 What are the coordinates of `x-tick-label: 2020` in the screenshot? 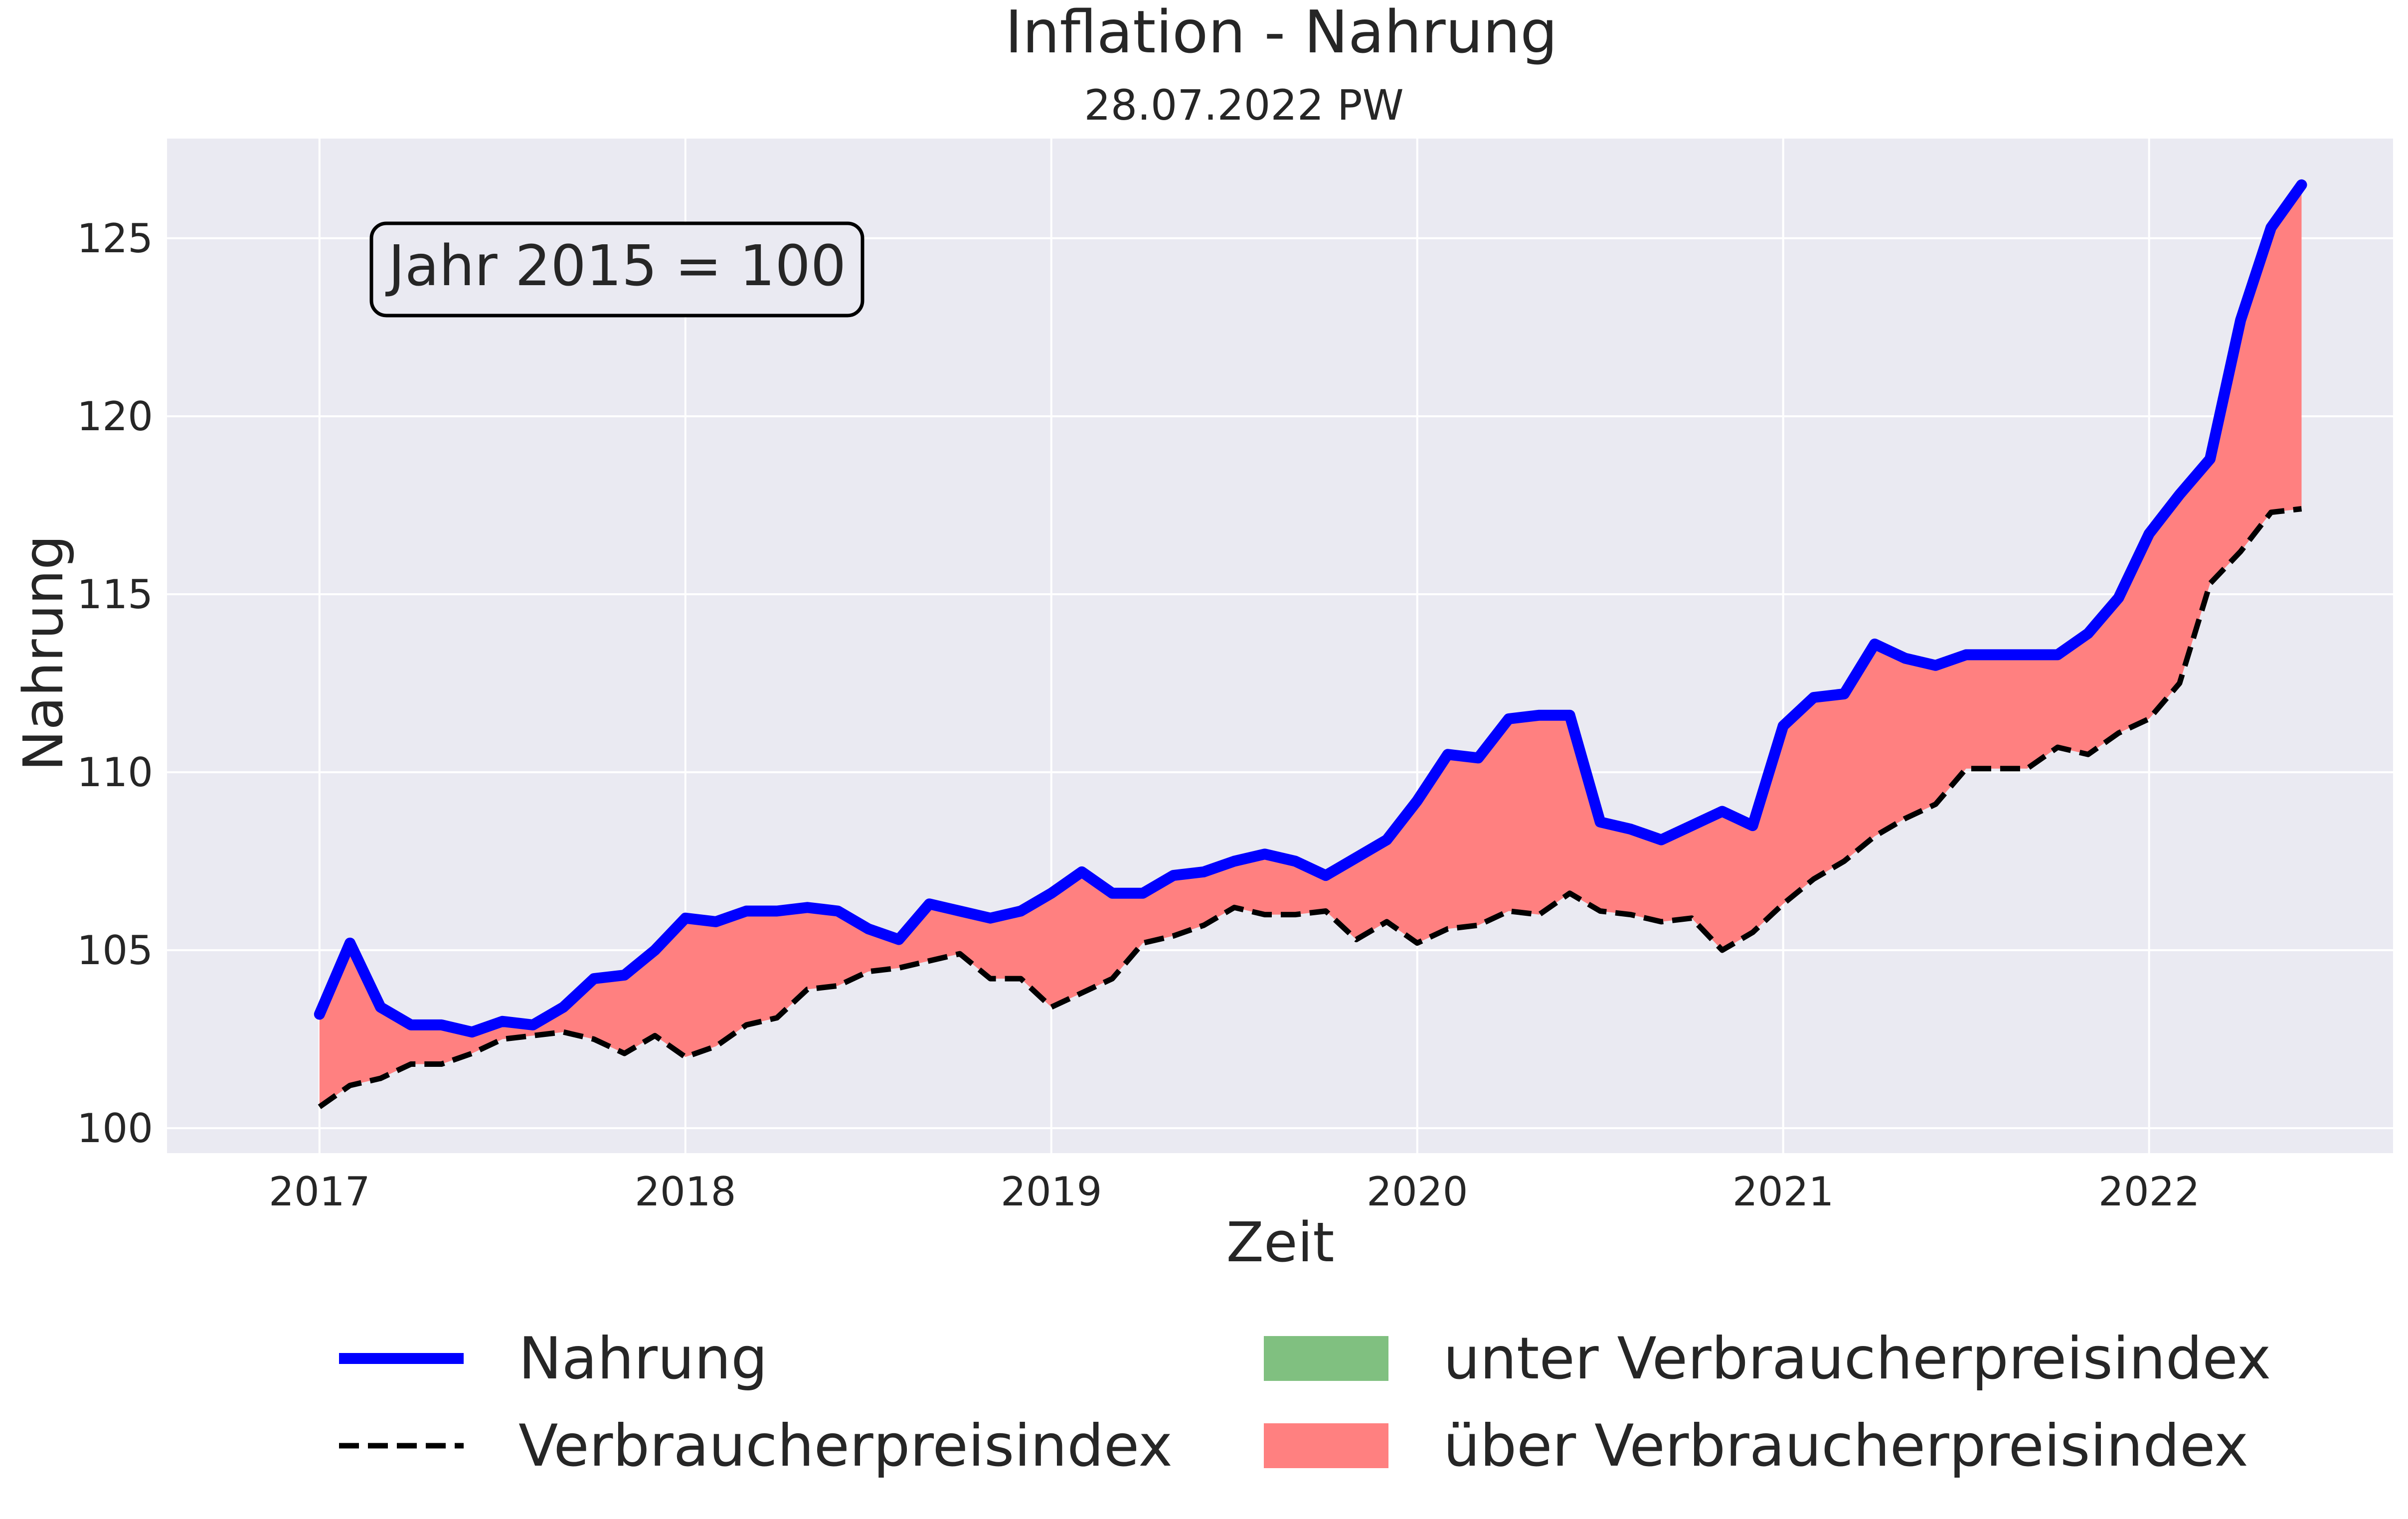 It's located at (1418, 1192).